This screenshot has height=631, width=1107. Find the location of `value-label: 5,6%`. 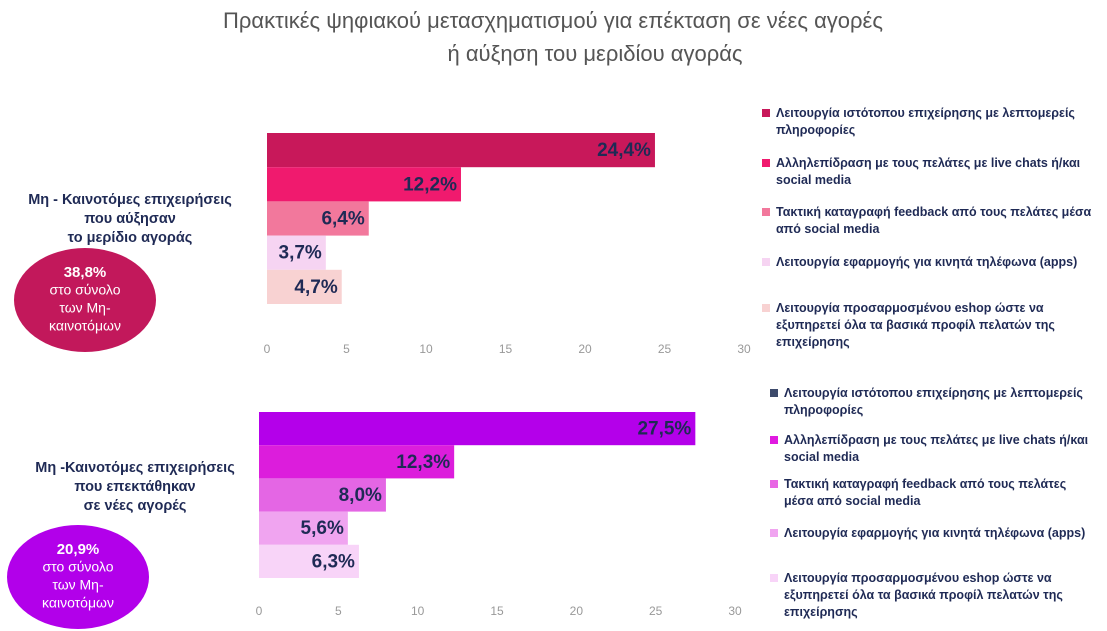

value-label: 5,6% is located at coordinates (322, 528).